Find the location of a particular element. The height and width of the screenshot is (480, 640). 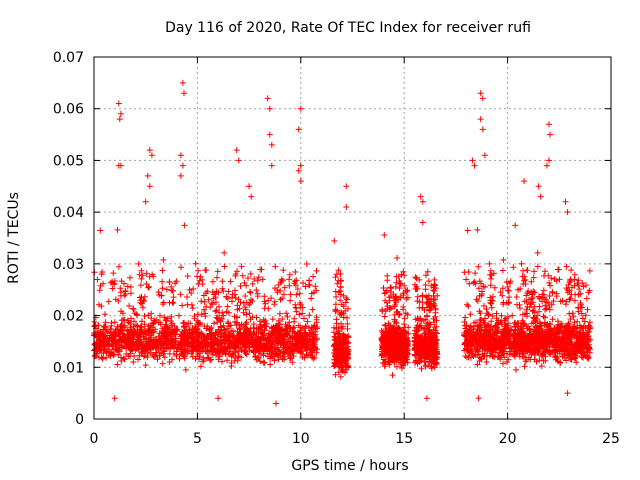

y-tick-label: 0.02 is located at coordinates (68, 317).